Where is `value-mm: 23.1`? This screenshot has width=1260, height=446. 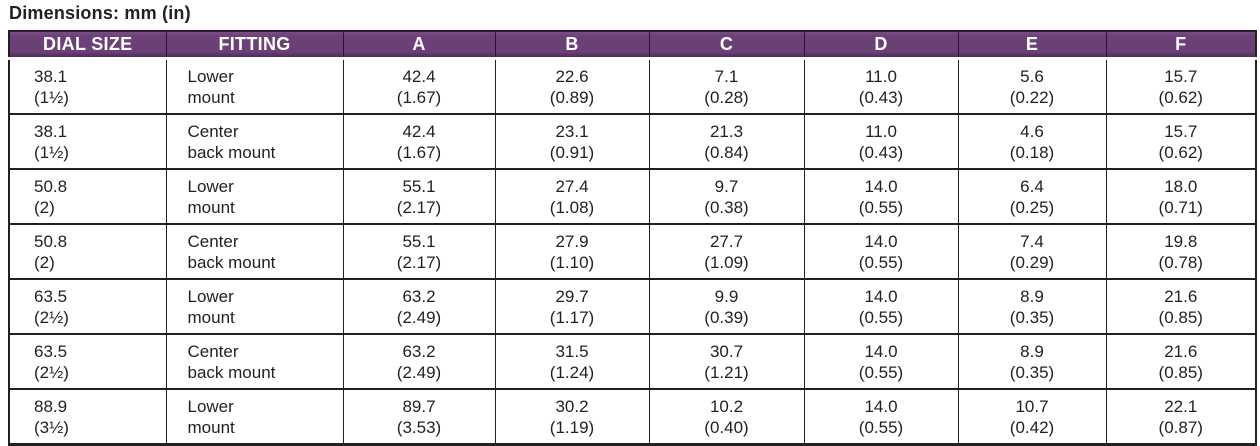
value-mm: 23.1 is located at coordinates (572, 131).